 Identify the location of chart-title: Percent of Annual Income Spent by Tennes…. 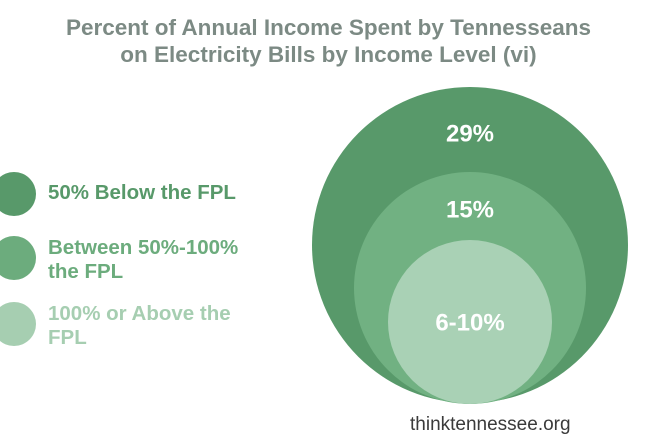
(328, 41).